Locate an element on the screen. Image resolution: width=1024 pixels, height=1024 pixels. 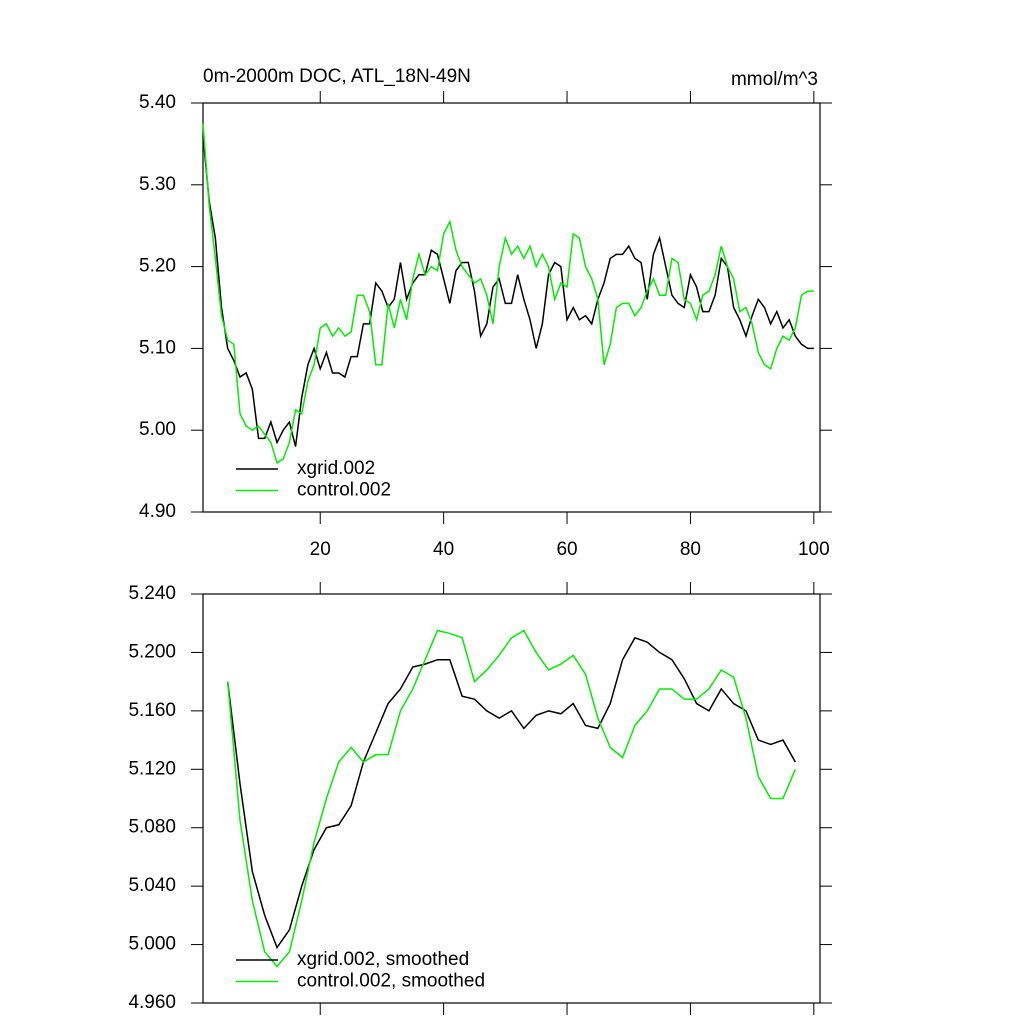
y-tick-label: 5.40 is located at coordinates (157, 102).